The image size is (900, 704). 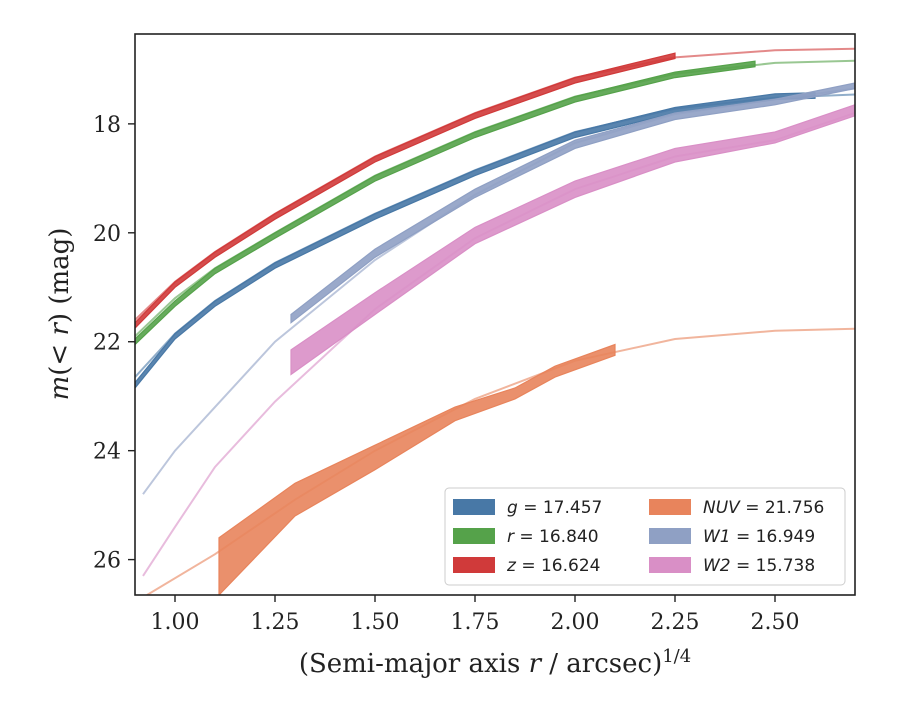 I want to click on legend-swatch-r, so click(x=474, y=536).